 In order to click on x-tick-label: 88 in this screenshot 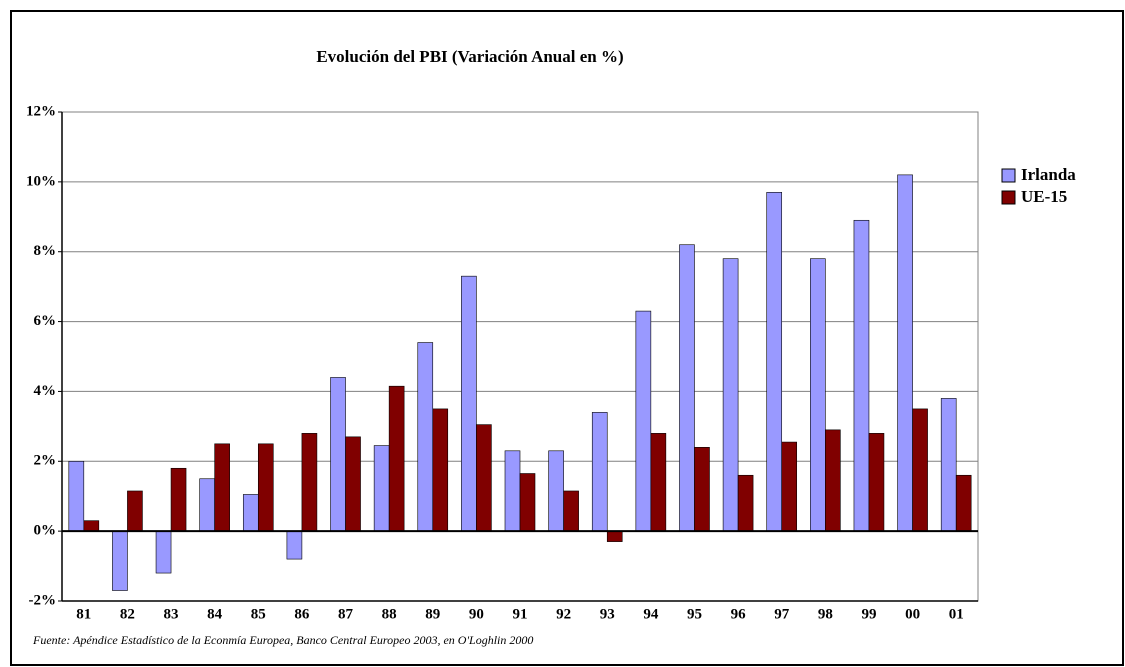, I will do `click(389, 614)`.